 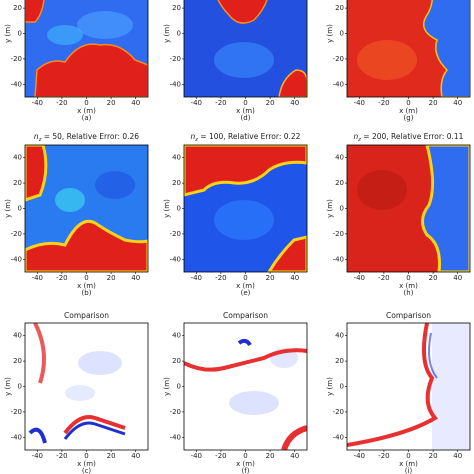 I want to click on panel-title: nz = 100, Relative Error: 0.22, so click(x=246, y=137).